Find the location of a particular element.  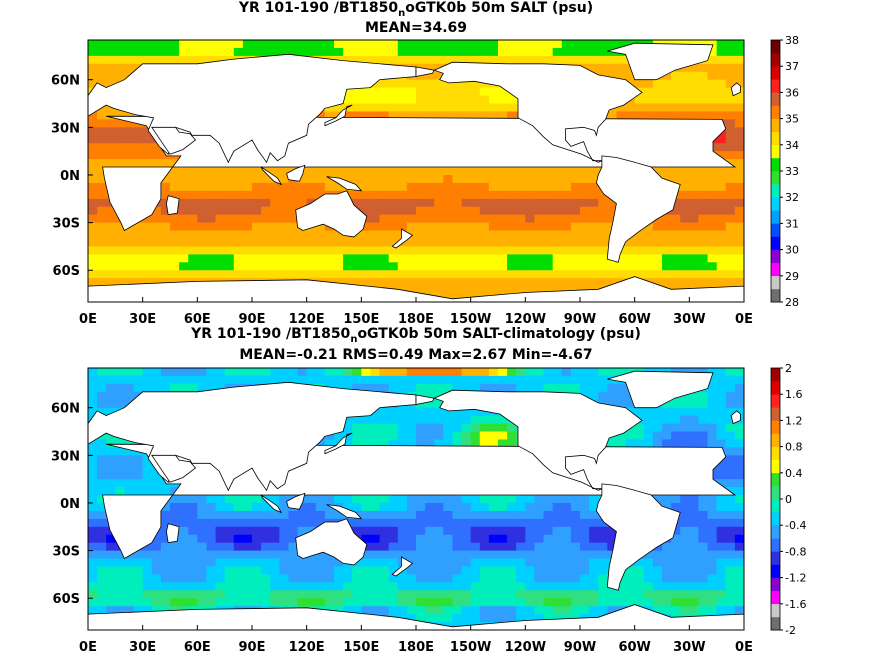

continent is located at coordinates (538, 440).